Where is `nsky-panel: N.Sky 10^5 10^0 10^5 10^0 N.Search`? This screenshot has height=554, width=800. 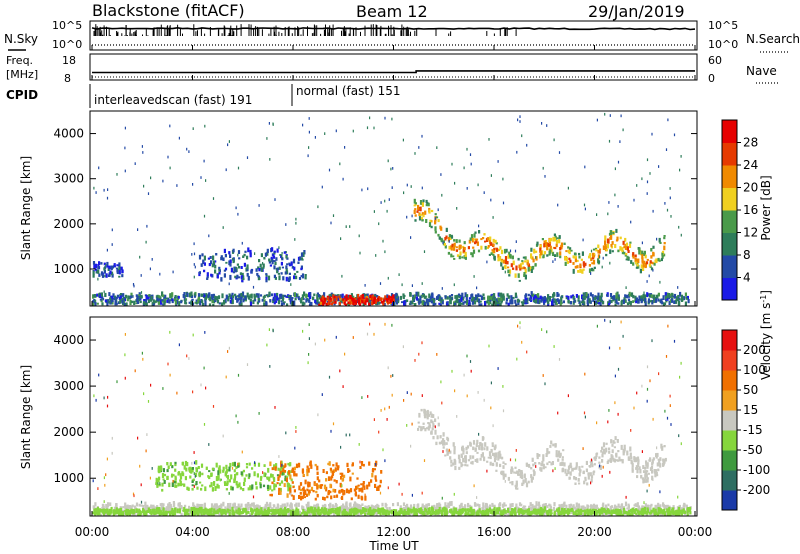 nsky-panel: N.Sky 10^5 10^0 10^5 10^0 N.Search is located at coordinates (402, 36).